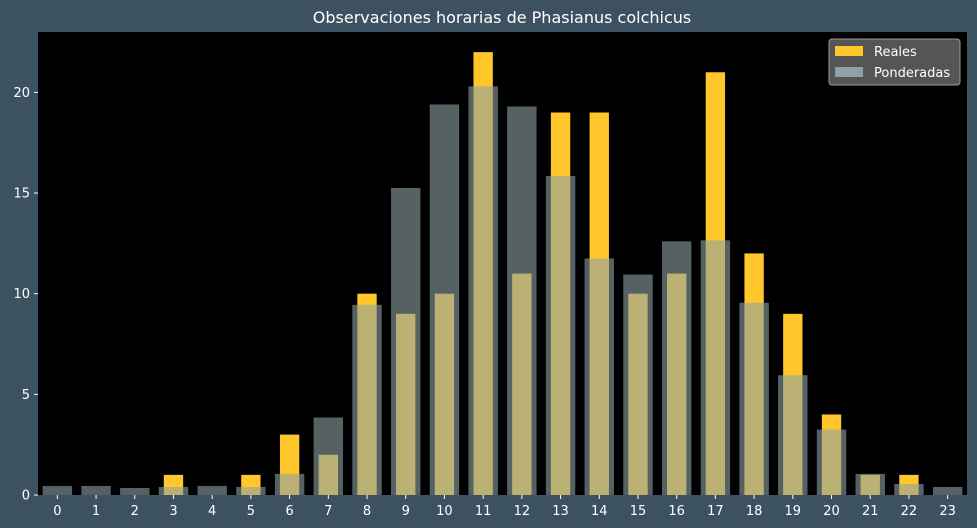 Image resolution: width=977 pixels, height=528 pixels. I want to click on x-tick-label: 1, so click(96, 511).